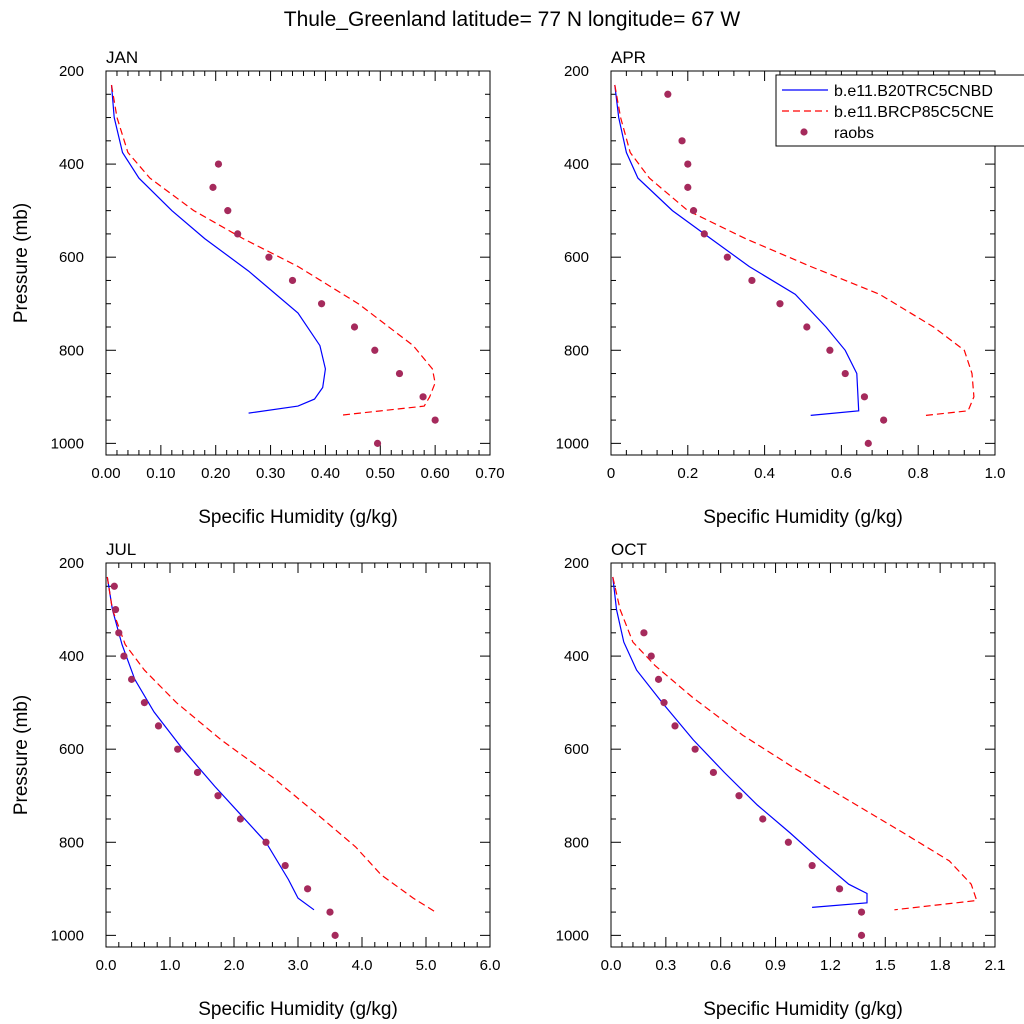 This screenshot has height=1024, width=1024. I want to click on x-tick-label: 6.0, so click(490, 965).